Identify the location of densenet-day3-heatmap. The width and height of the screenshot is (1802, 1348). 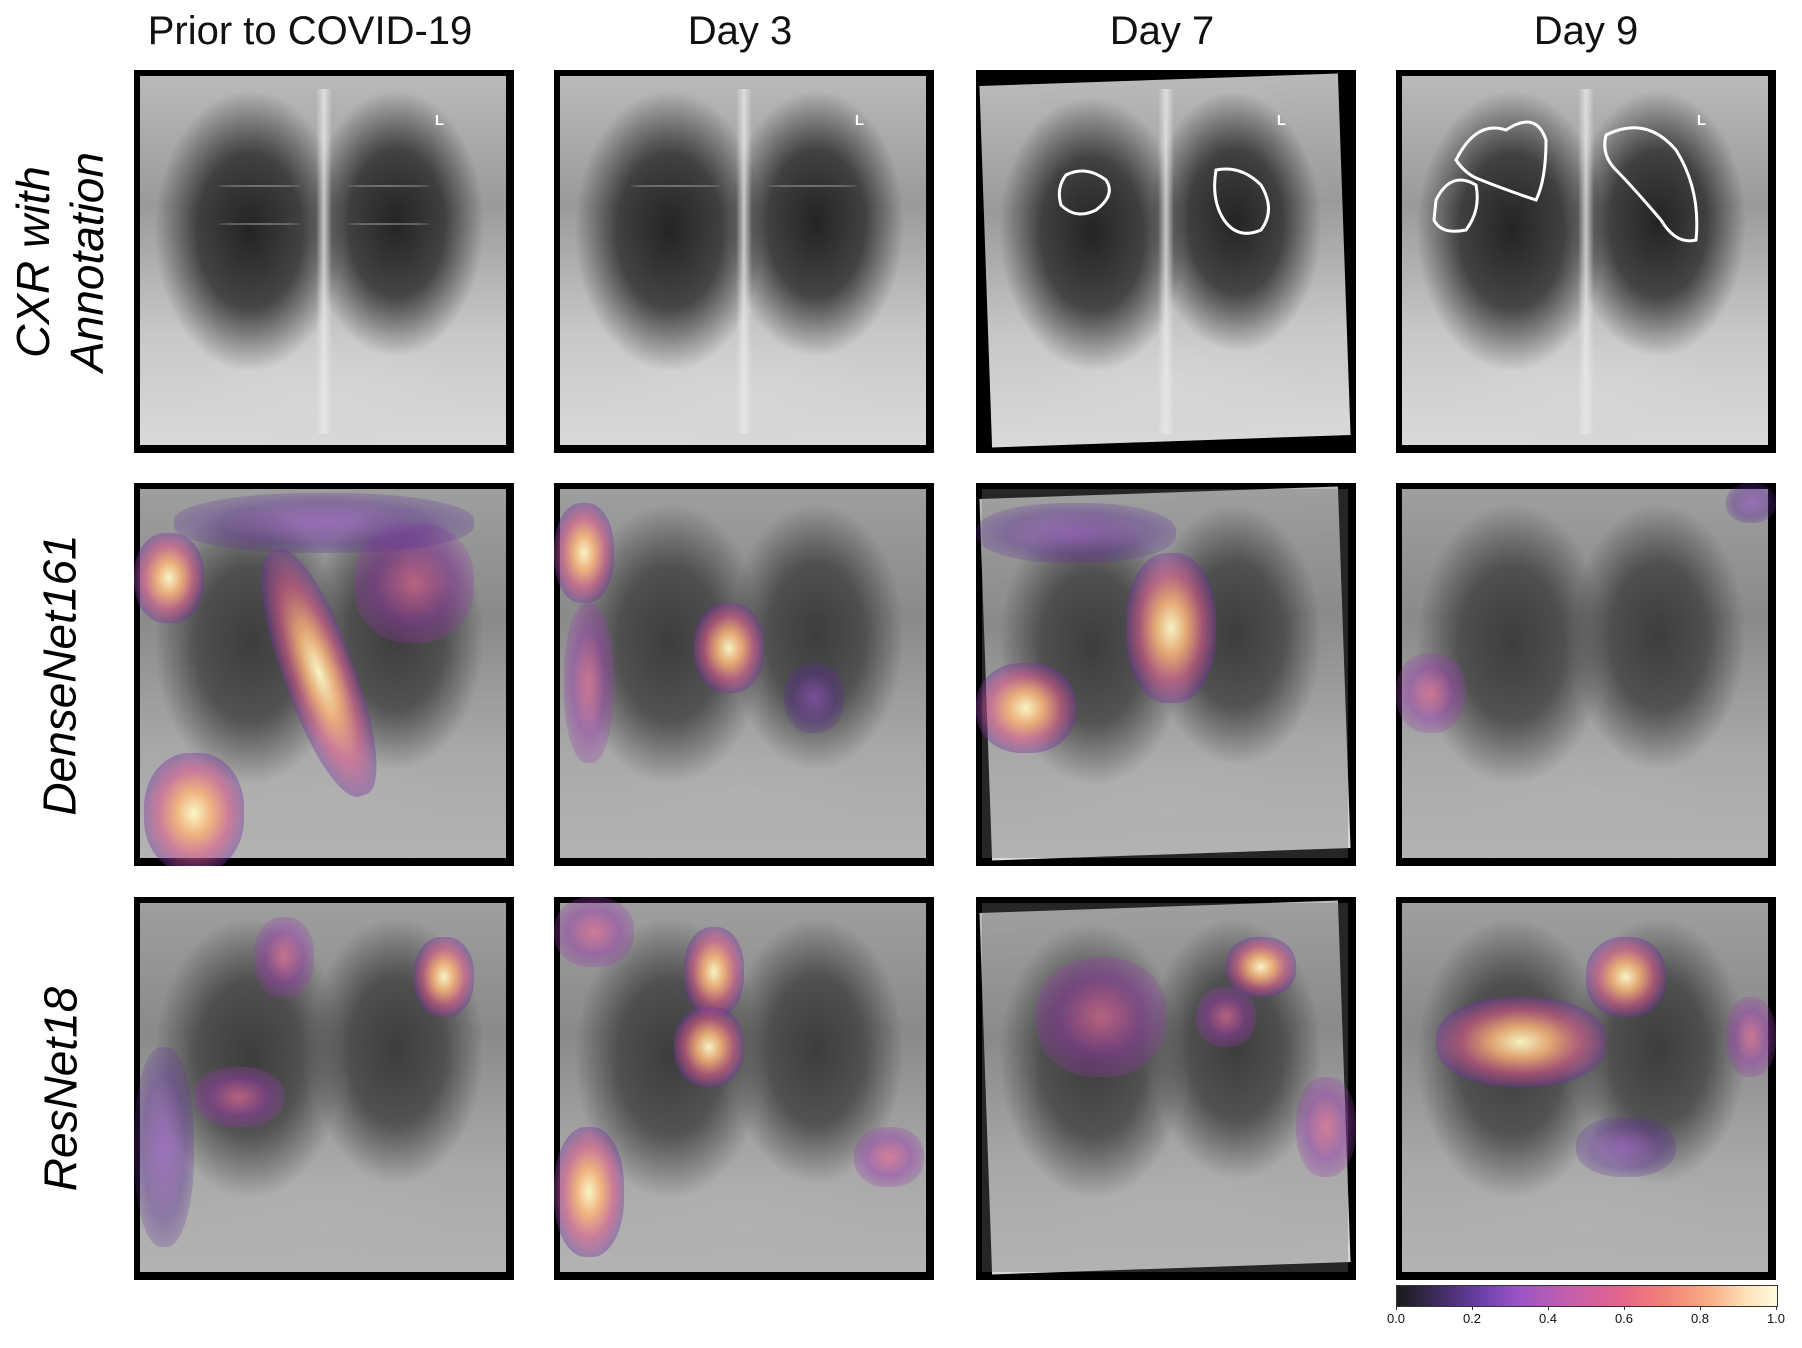
(744, 674).